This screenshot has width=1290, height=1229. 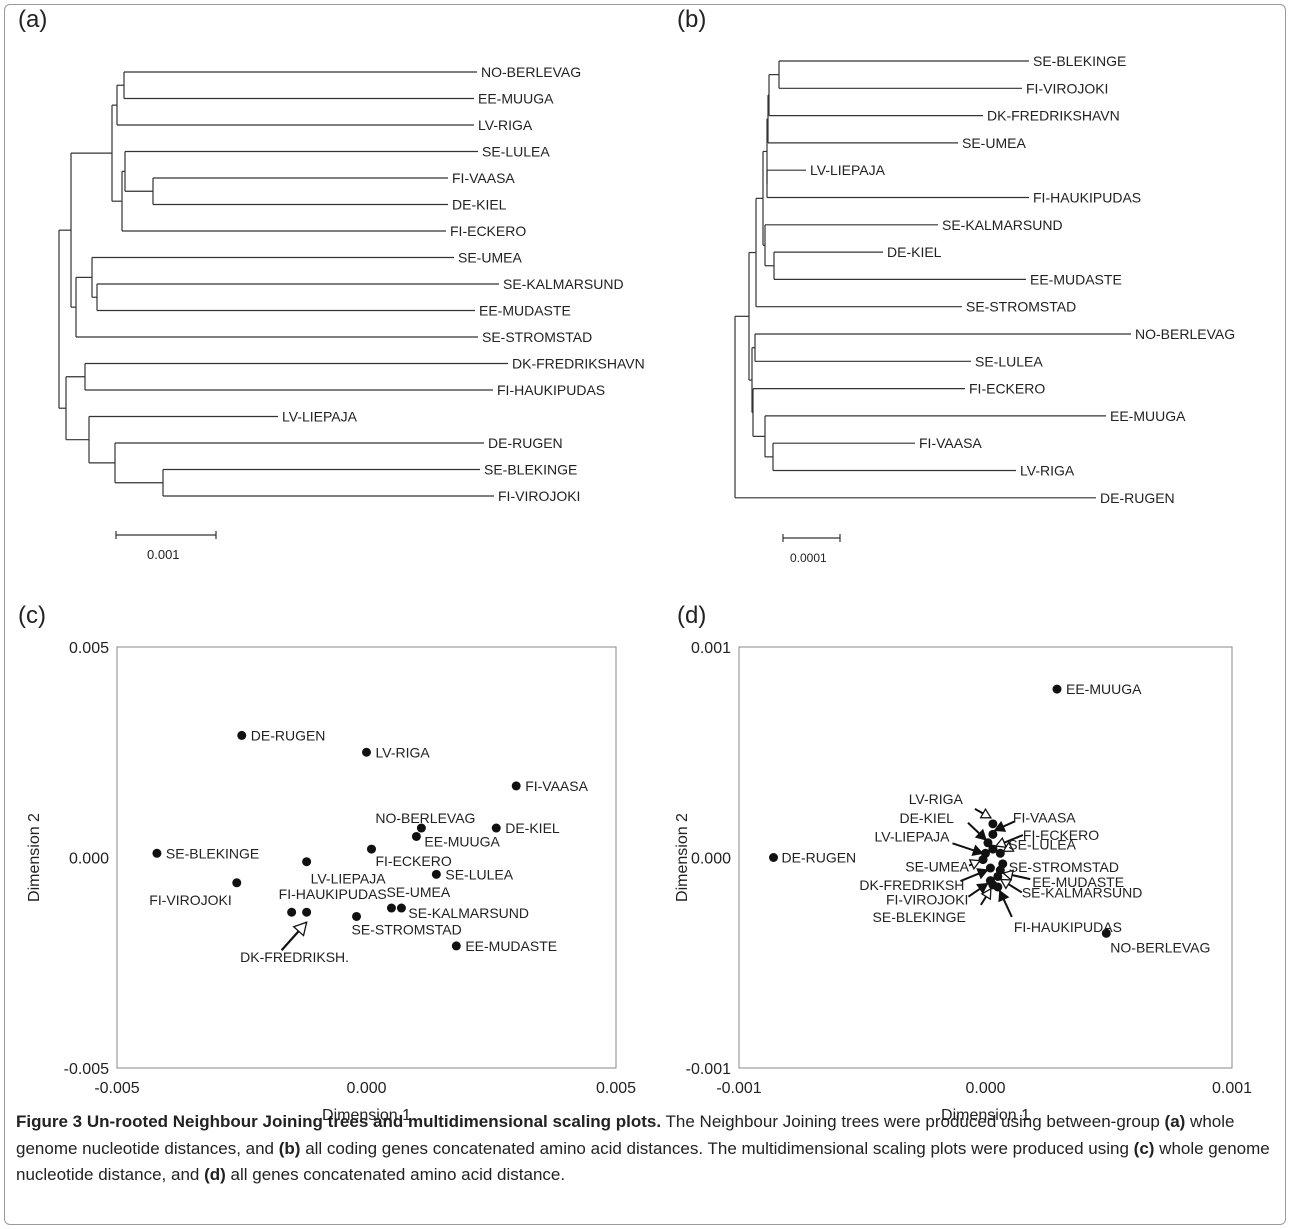 I want to click on y-tick-label: 0.005, so click(x=89, y=648).